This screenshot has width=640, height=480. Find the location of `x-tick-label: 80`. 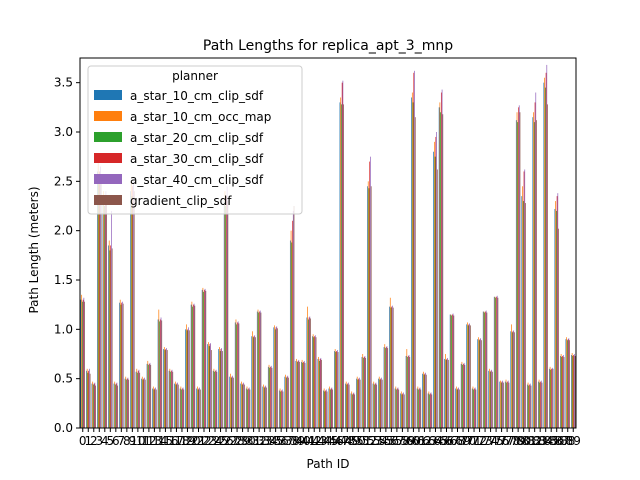

x-tick-label: 80 is located at coordinates (523, 441).